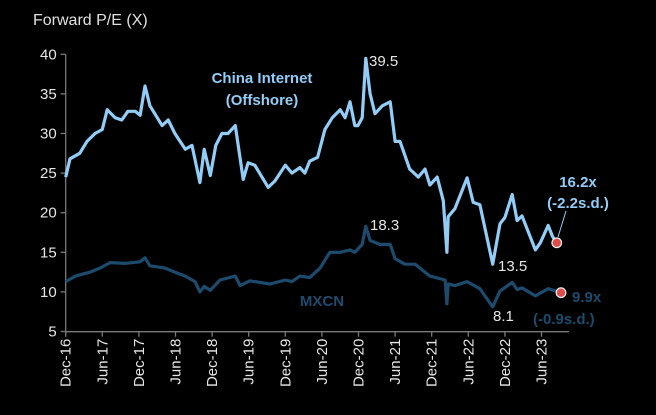 The image size is (656, 415). Describe the element at coordinates (176, 362) in the screenshot. I see `x-tick-label: Jun-18` at that location.